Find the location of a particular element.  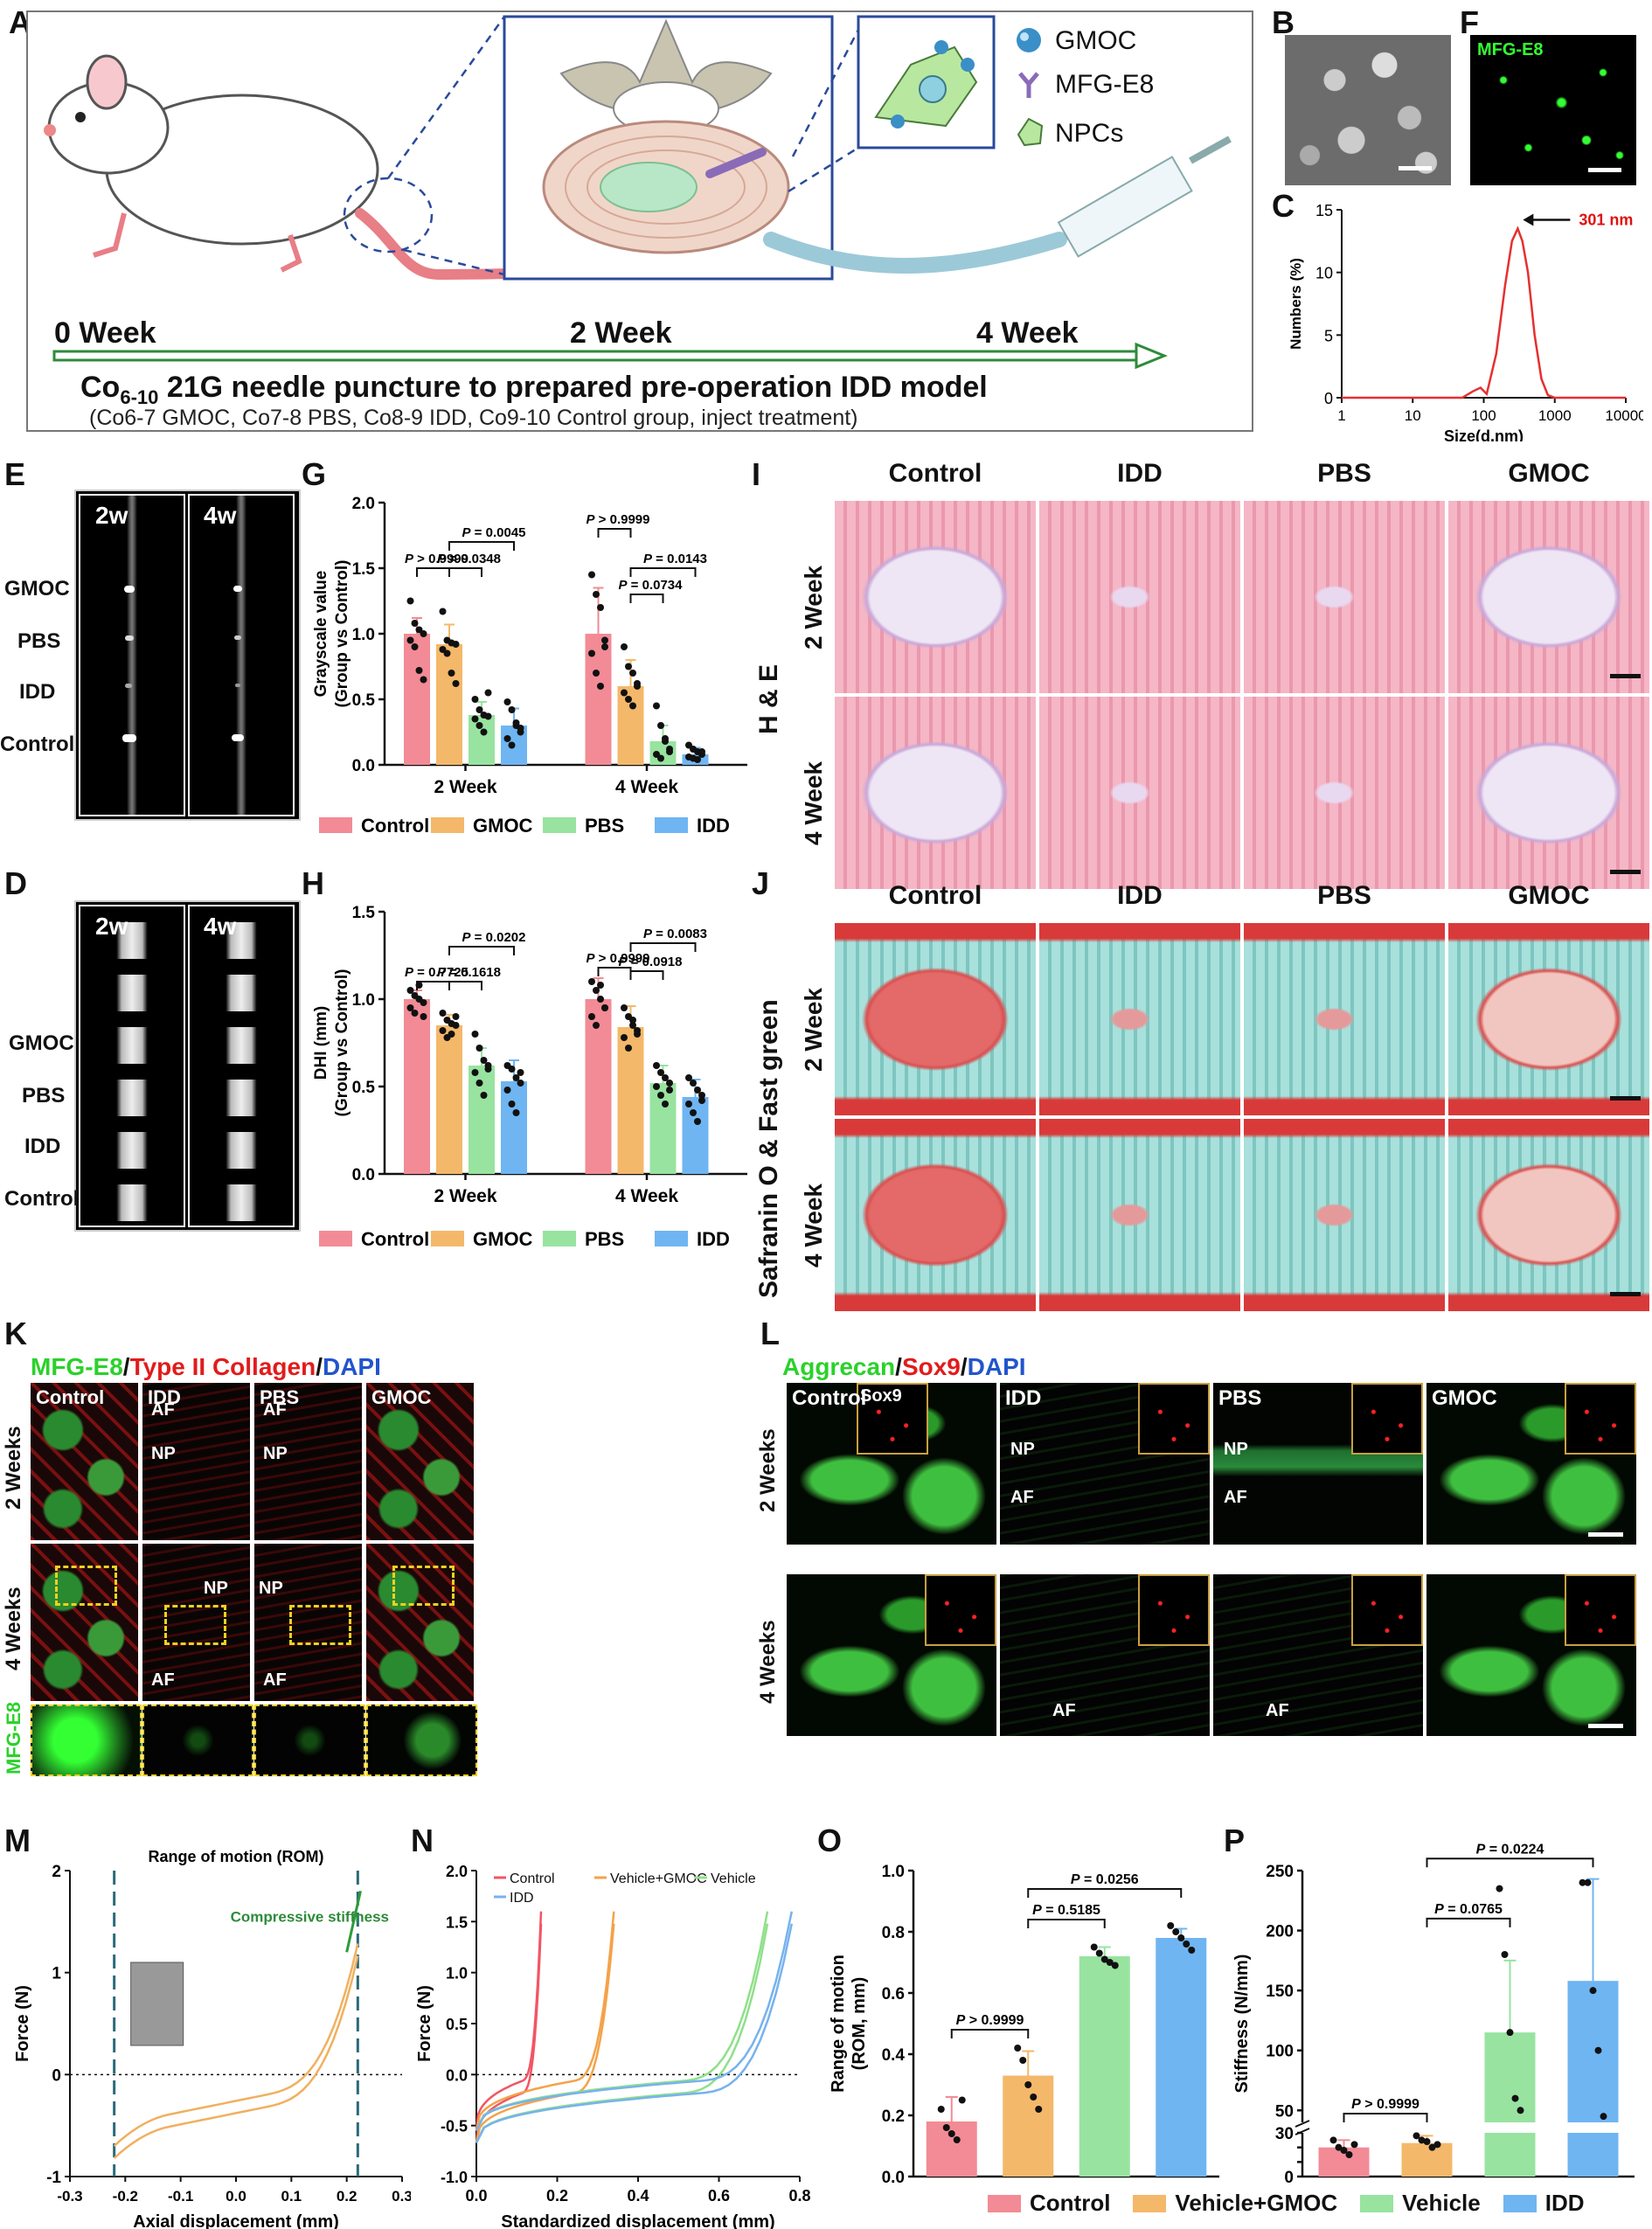

n-curve-vehicle+gmoc is located at coordinates (545, 2021).